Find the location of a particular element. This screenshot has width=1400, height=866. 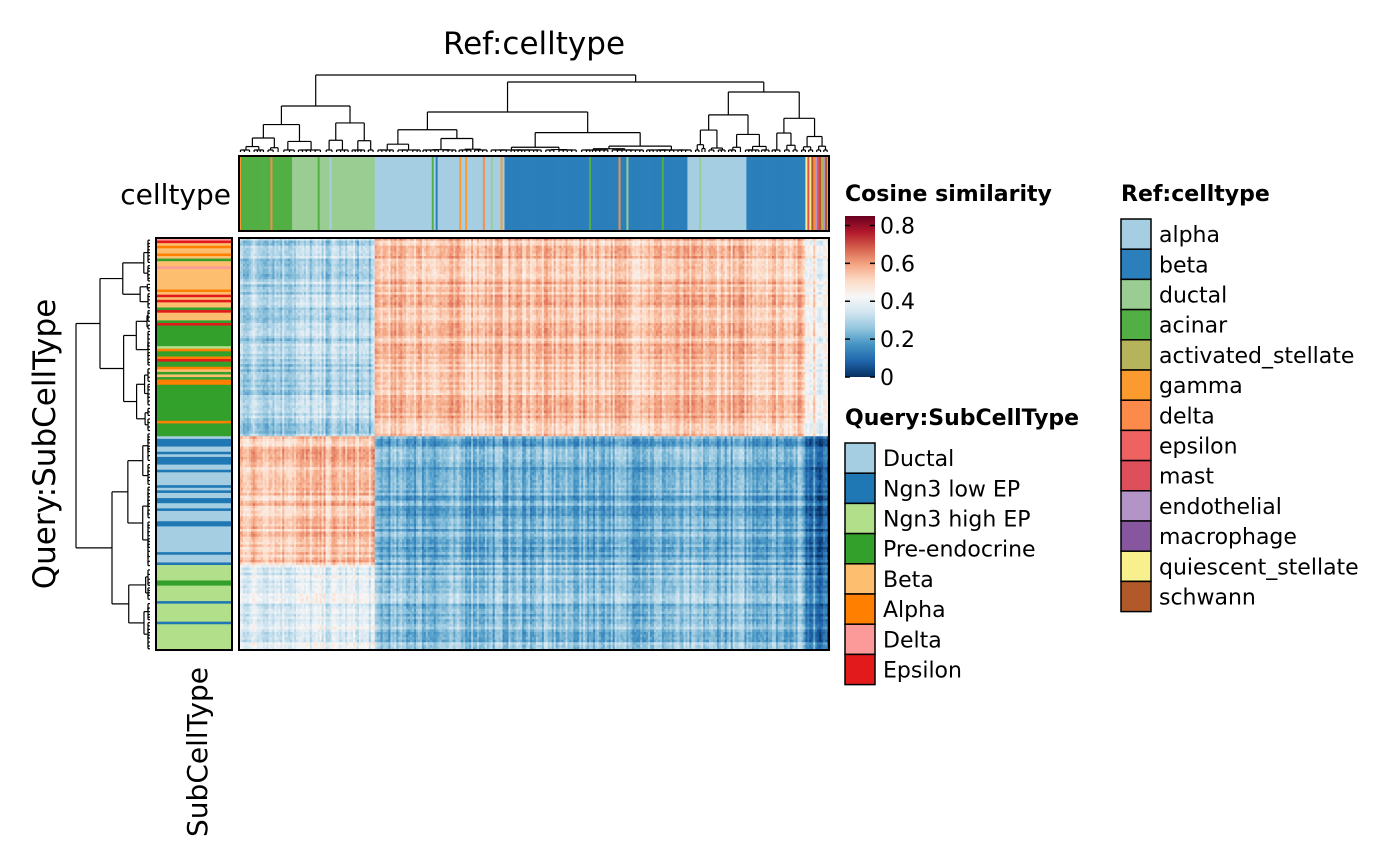

column-title: Ref:celltype is located at coordinates (534, 44).